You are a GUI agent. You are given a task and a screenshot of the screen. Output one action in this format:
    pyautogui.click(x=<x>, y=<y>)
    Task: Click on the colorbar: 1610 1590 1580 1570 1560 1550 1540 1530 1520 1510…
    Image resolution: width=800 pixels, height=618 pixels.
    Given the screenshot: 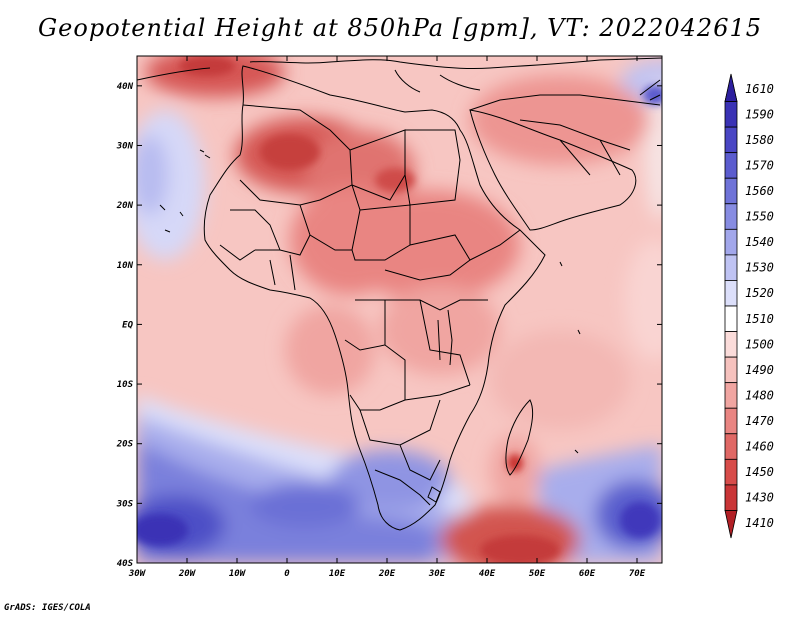 What is the action you would take?
    pyautogui.click(x=749, y=306)
    